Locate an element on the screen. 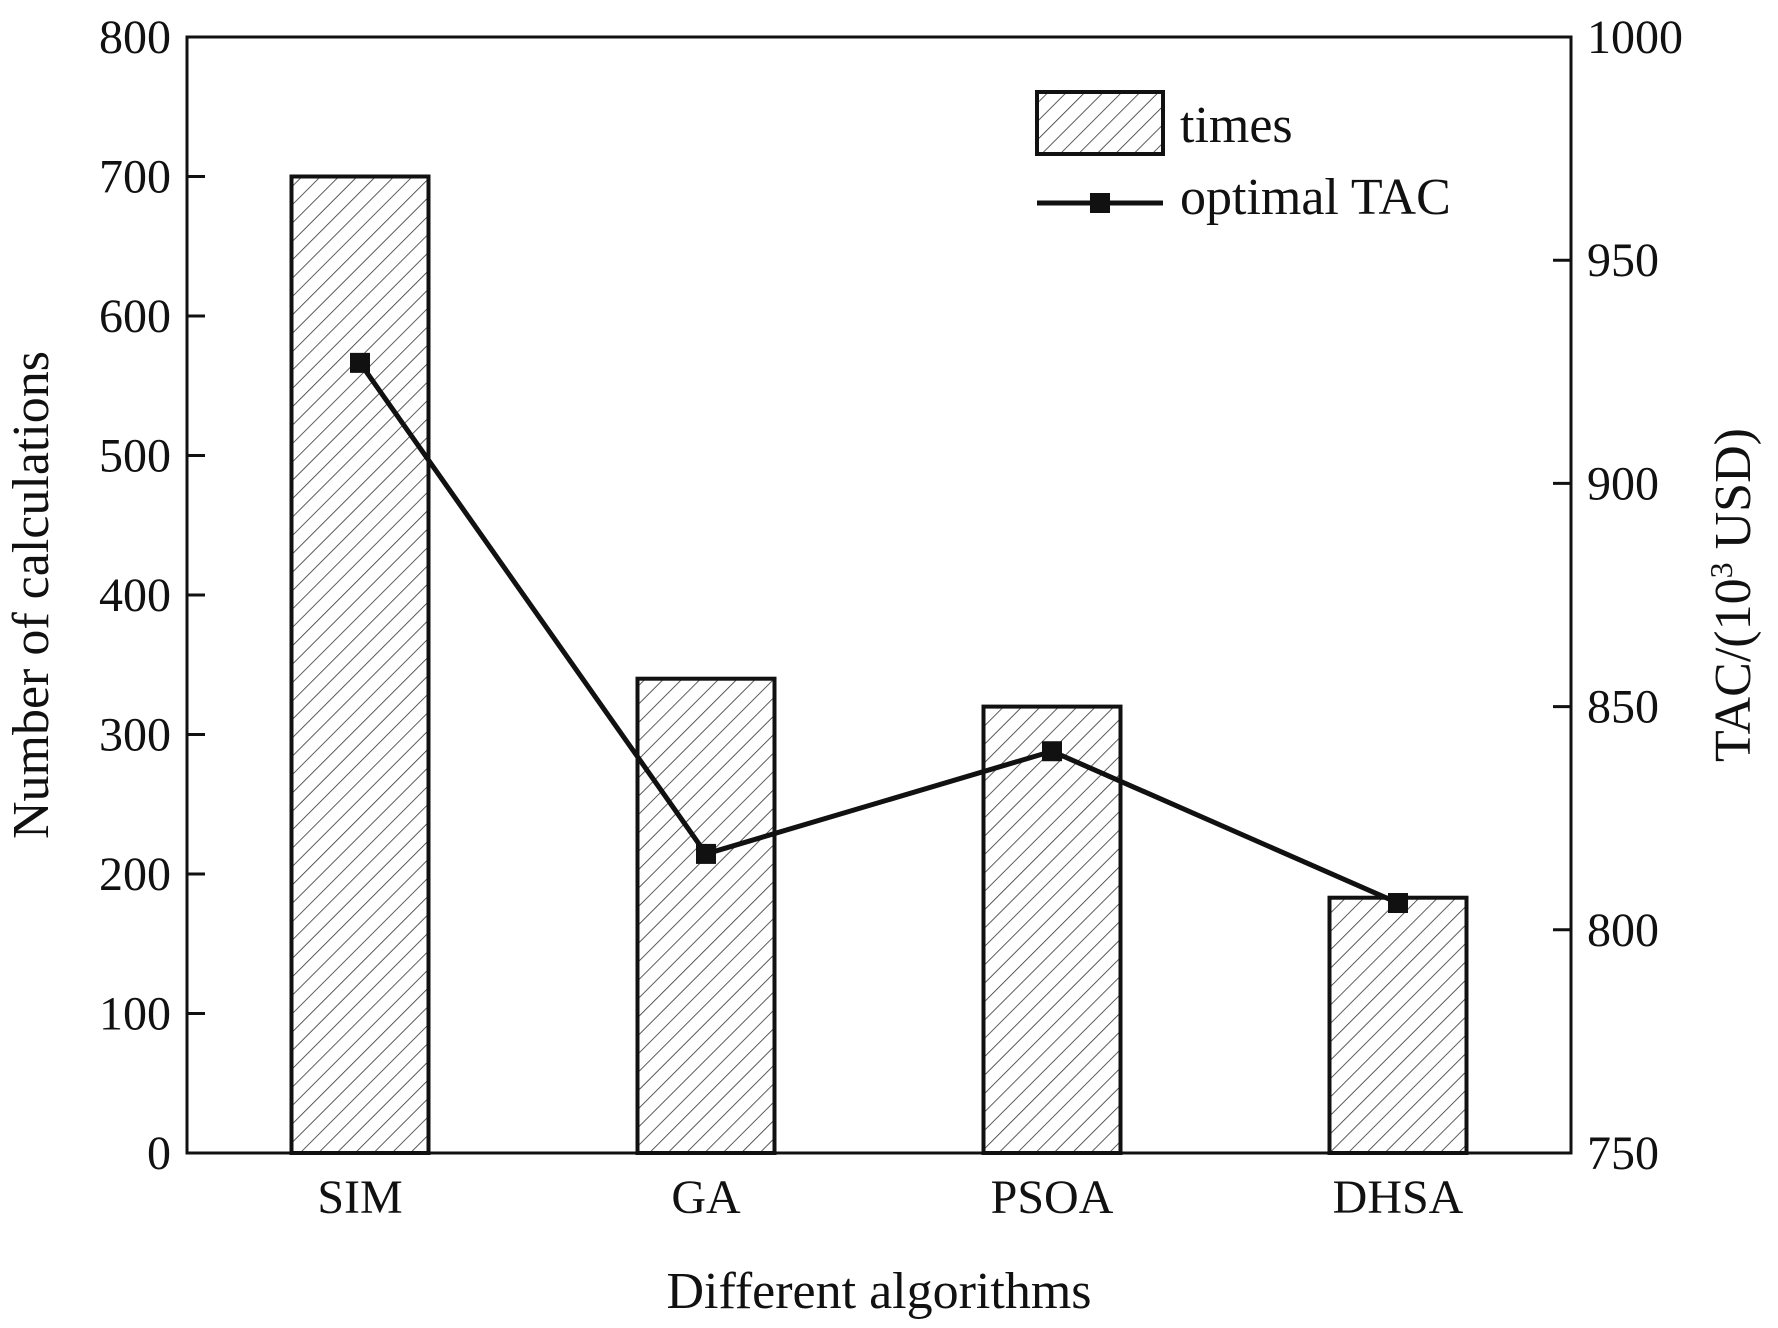 Image resolution: width=1778 pixels, height=1328 pixels. y-tick-label: 800 is located at coordinates (135, 37).